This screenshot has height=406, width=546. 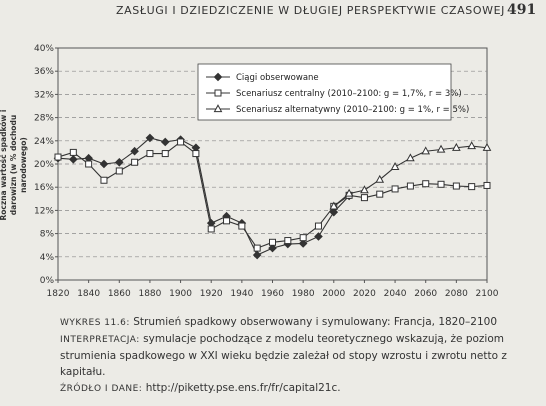 What do you see at coordinates (149, 294) in the screenshot?
I see `x-tick-label: 1880` at bounding box center [149, 294].